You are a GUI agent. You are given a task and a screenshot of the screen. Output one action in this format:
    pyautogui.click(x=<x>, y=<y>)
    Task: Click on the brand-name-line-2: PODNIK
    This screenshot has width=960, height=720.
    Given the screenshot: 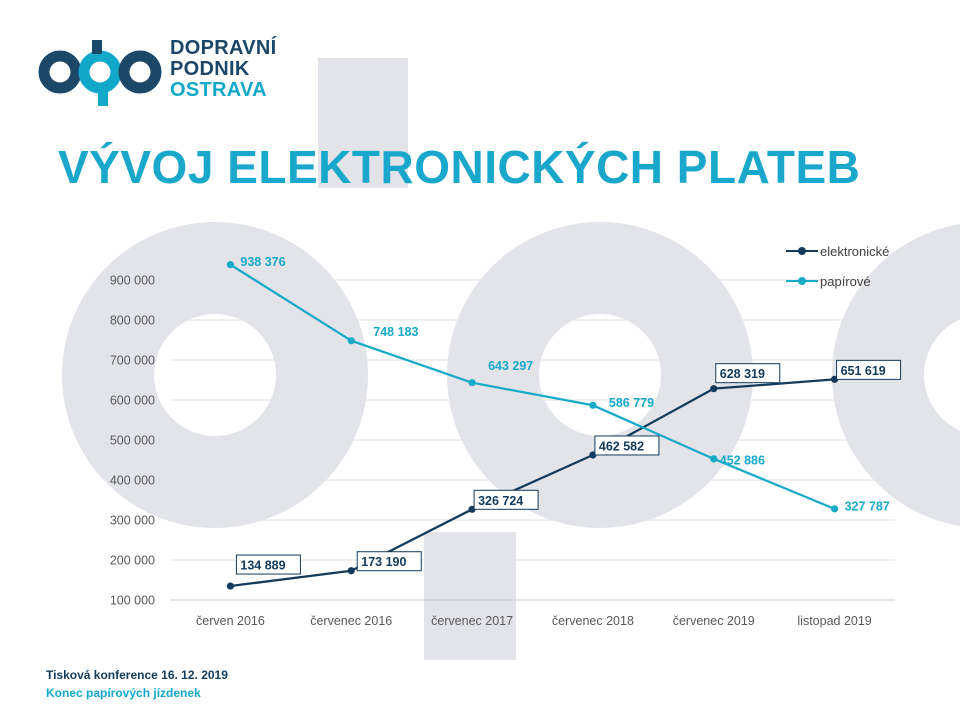 What is the action you would take?
    pyautogui.click(x=210, y=69)
    